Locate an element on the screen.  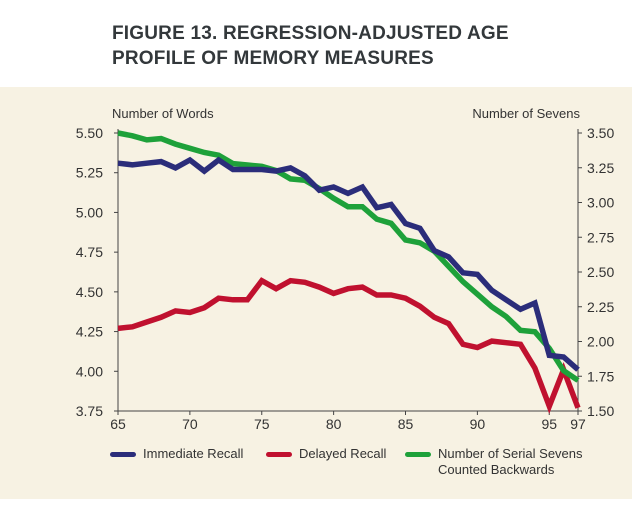
y-left-tick-label: 4.50 is located at coordinates (89, 292).